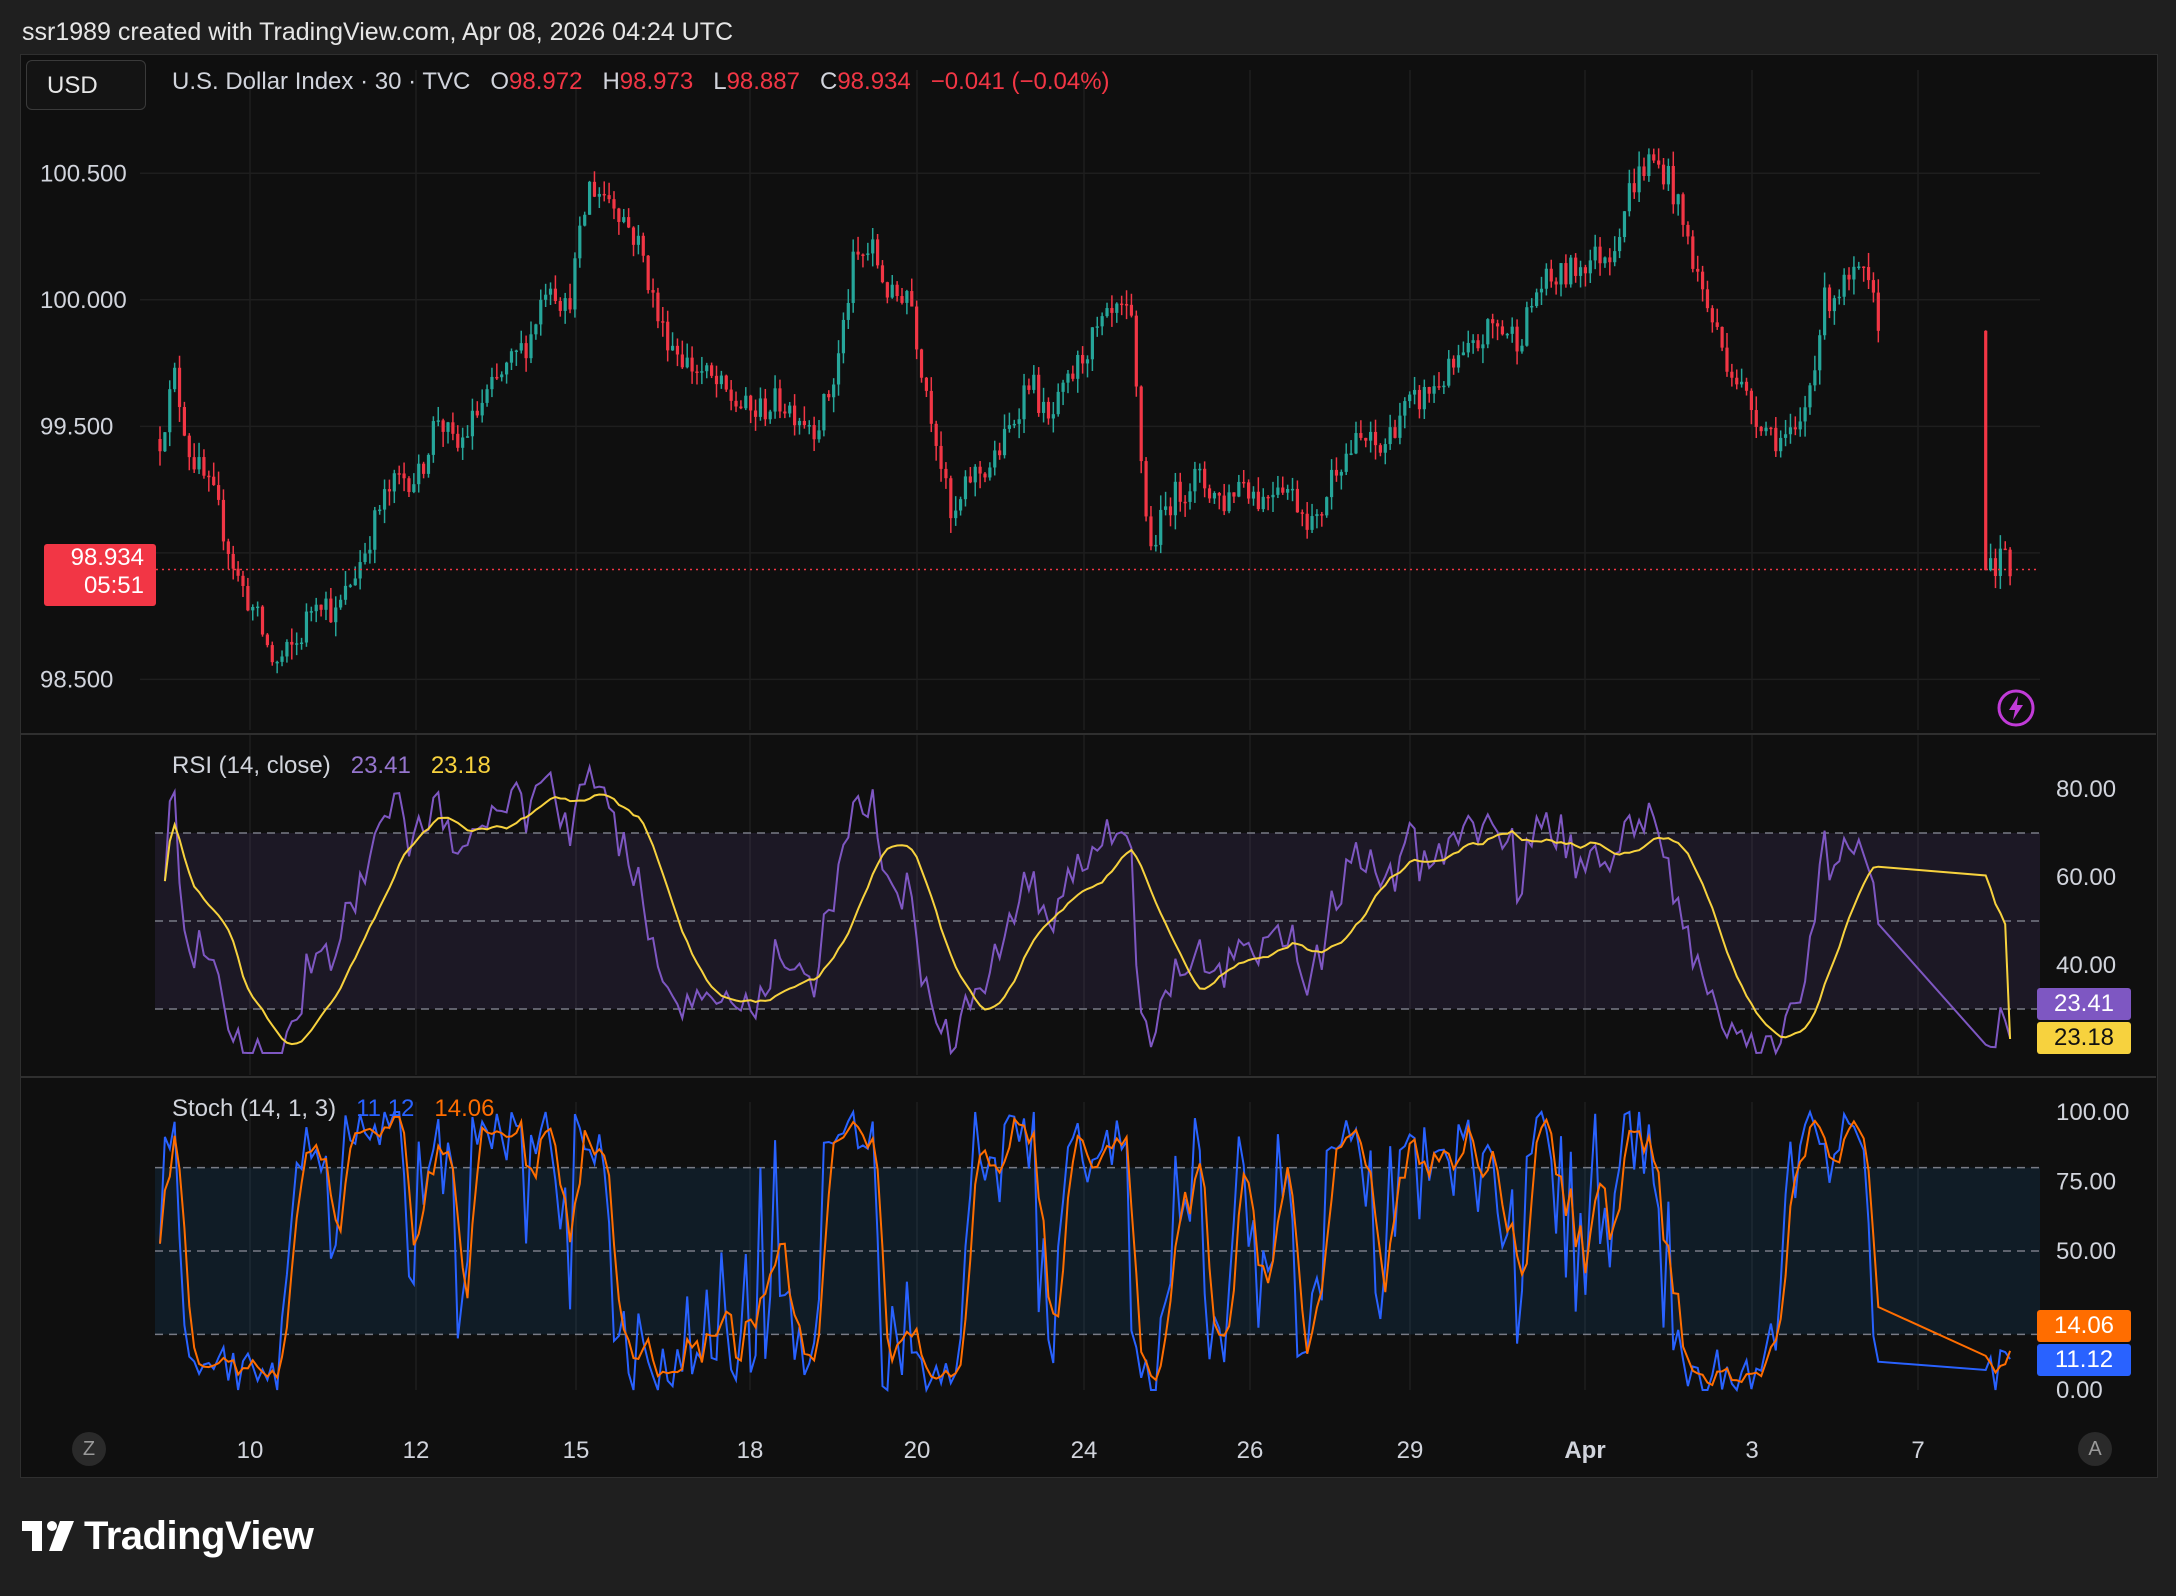  I want to click on tradingview-logo: TradingView, so click(168, 1536).